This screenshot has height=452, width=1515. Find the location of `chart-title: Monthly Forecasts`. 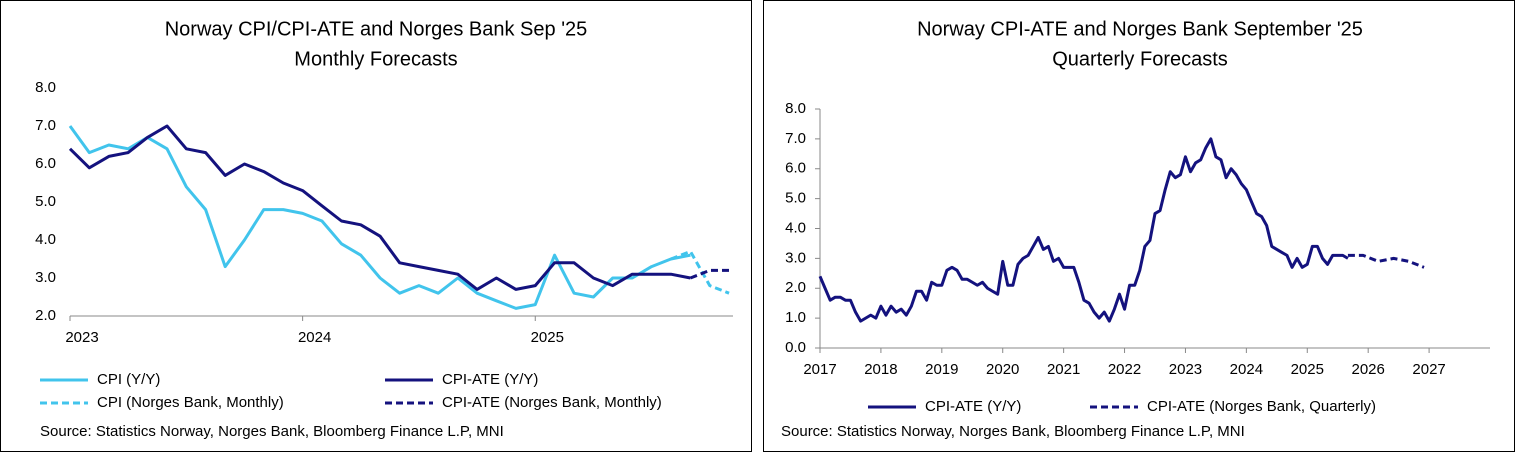

chart-title: Monthly Forecasts is located at coordinates (375, 59).